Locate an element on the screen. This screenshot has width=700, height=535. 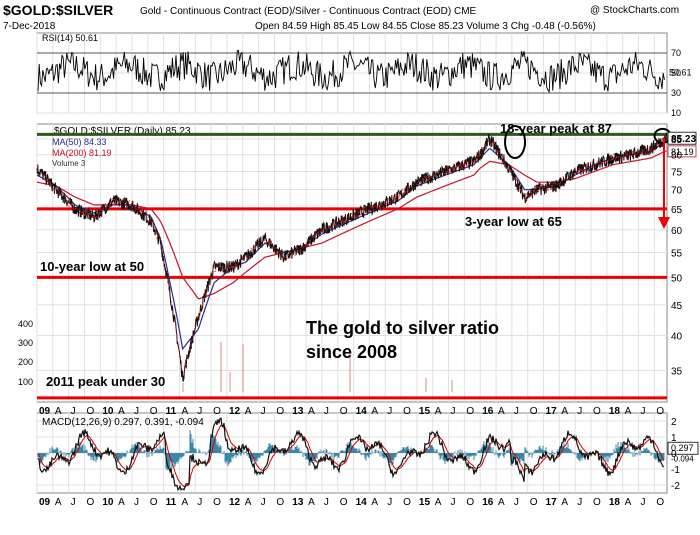
price-tick-label: 80 is located at coordinates (677, 156).